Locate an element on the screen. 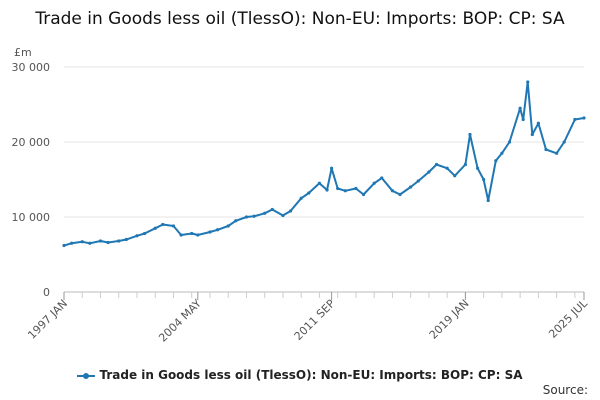 The width and height of the screenshot is (600, 400). x-tick-label: 2019 JAN is located at coordinates (449, 319).